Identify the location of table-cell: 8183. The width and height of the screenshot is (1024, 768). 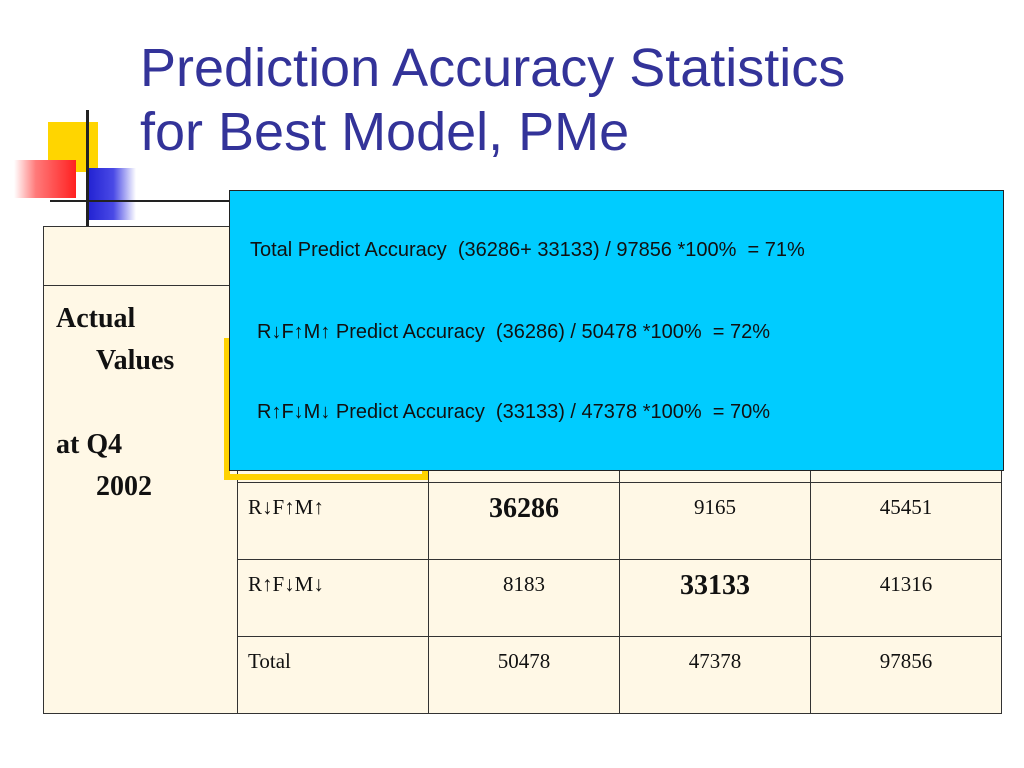
(524, 598).